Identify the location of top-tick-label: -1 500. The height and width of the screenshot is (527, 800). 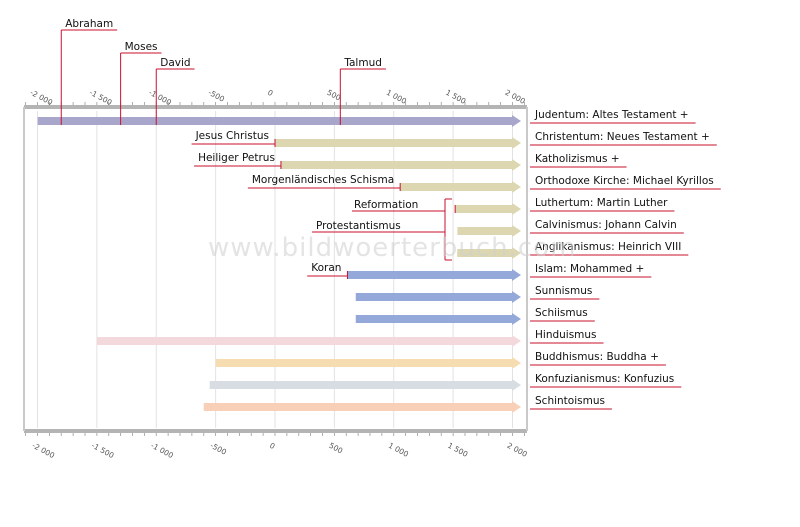
(101, 97).